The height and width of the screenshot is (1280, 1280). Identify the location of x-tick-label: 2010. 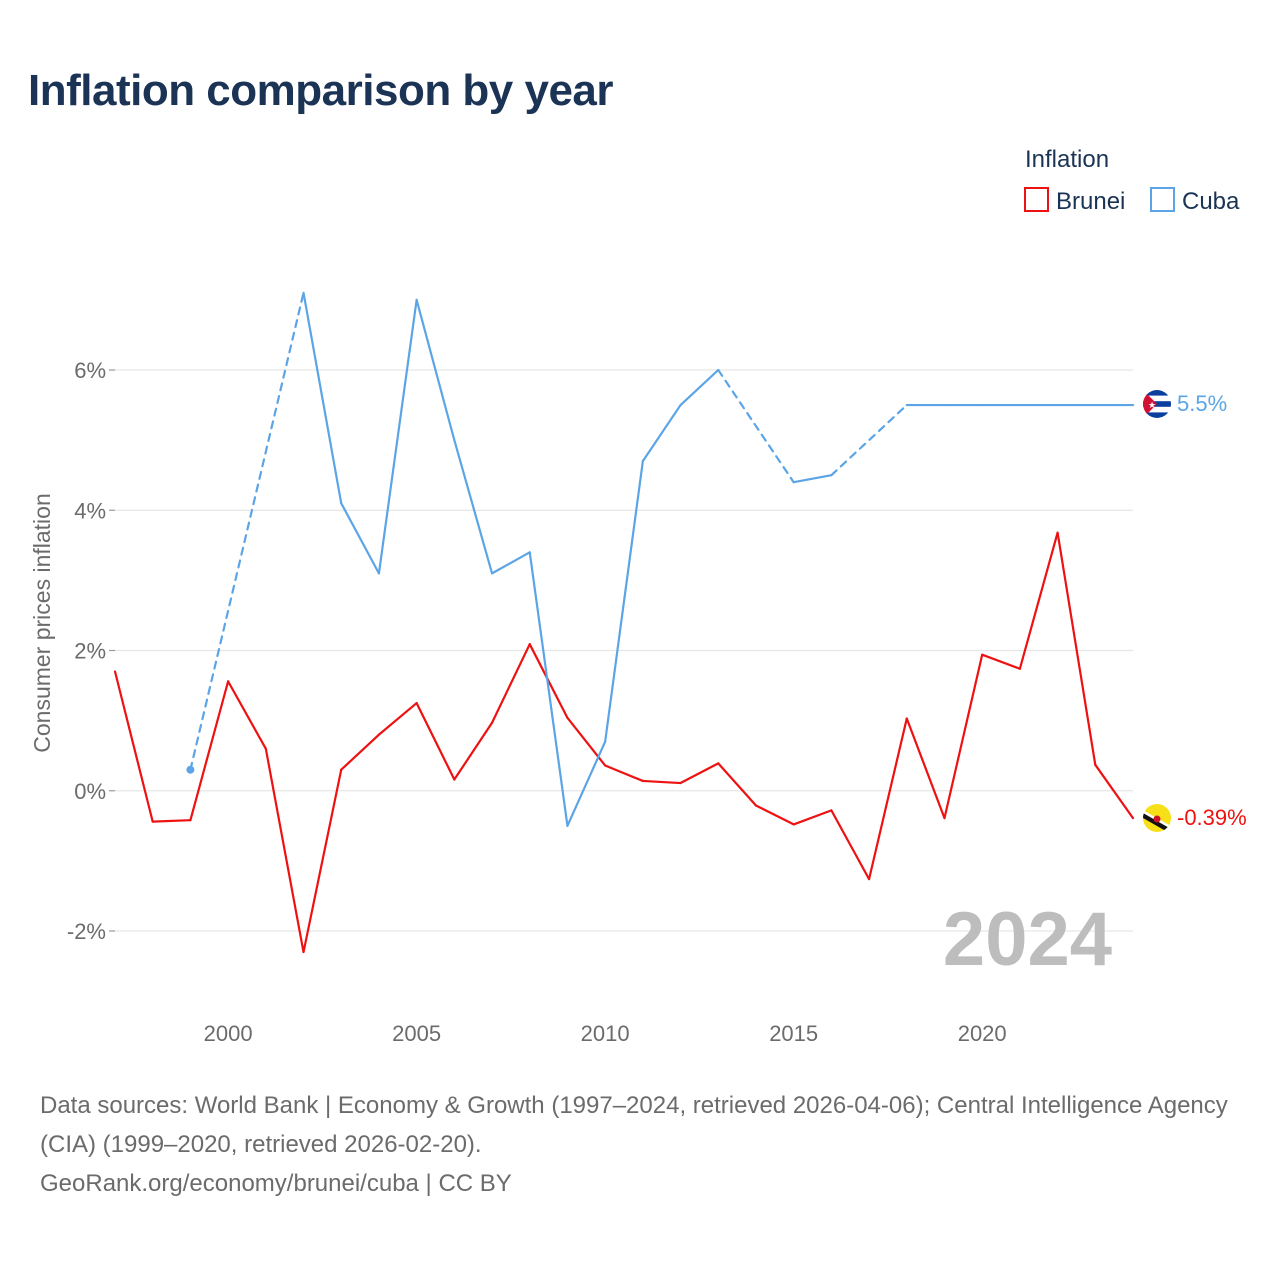
(605, 1033).